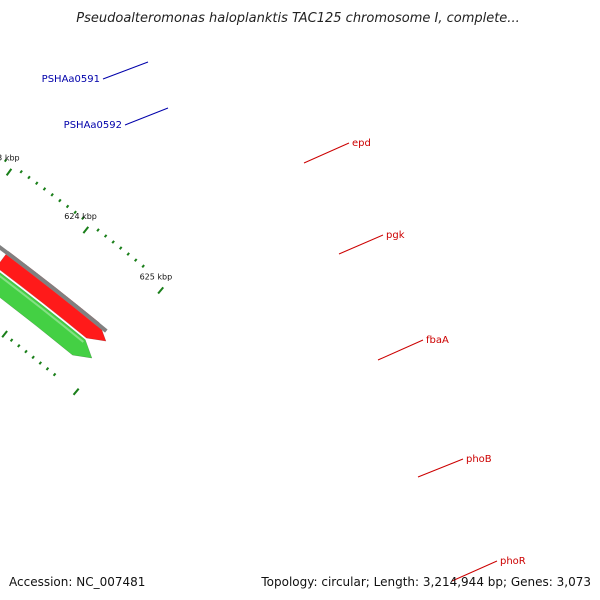  I want to click on gene-features, so click(53, 304).